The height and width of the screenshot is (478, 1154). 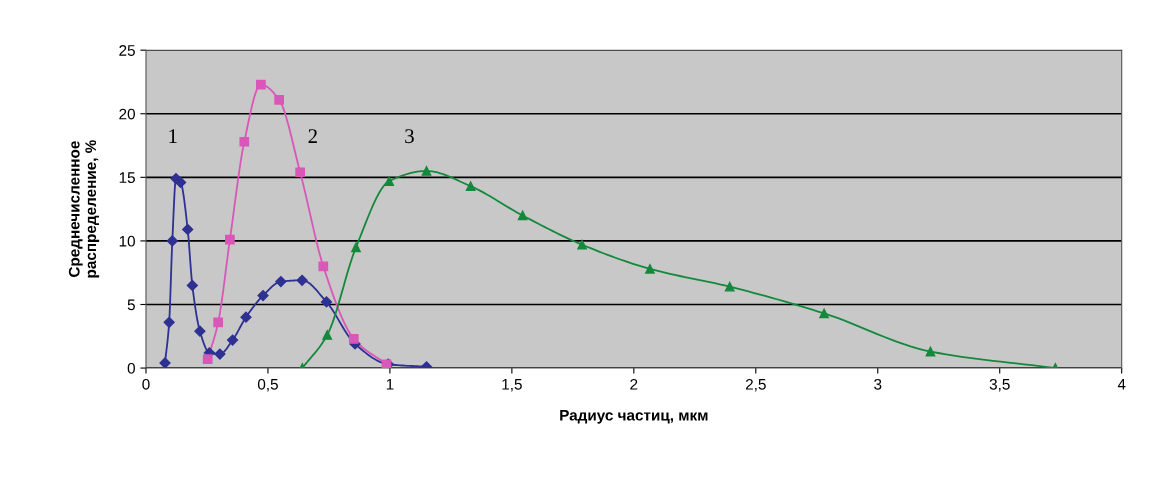 What do you see at coordinates (755, 385) in the screenshot?
I see `x-tick-label: 2,5` at bounding box center [755, 385].